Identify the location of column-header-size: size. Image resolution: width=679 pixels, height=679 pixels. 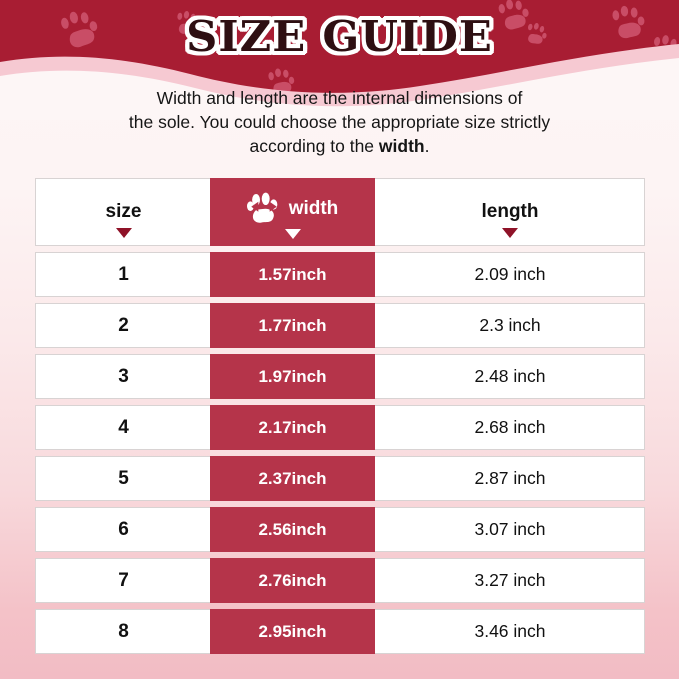
(123, 212).